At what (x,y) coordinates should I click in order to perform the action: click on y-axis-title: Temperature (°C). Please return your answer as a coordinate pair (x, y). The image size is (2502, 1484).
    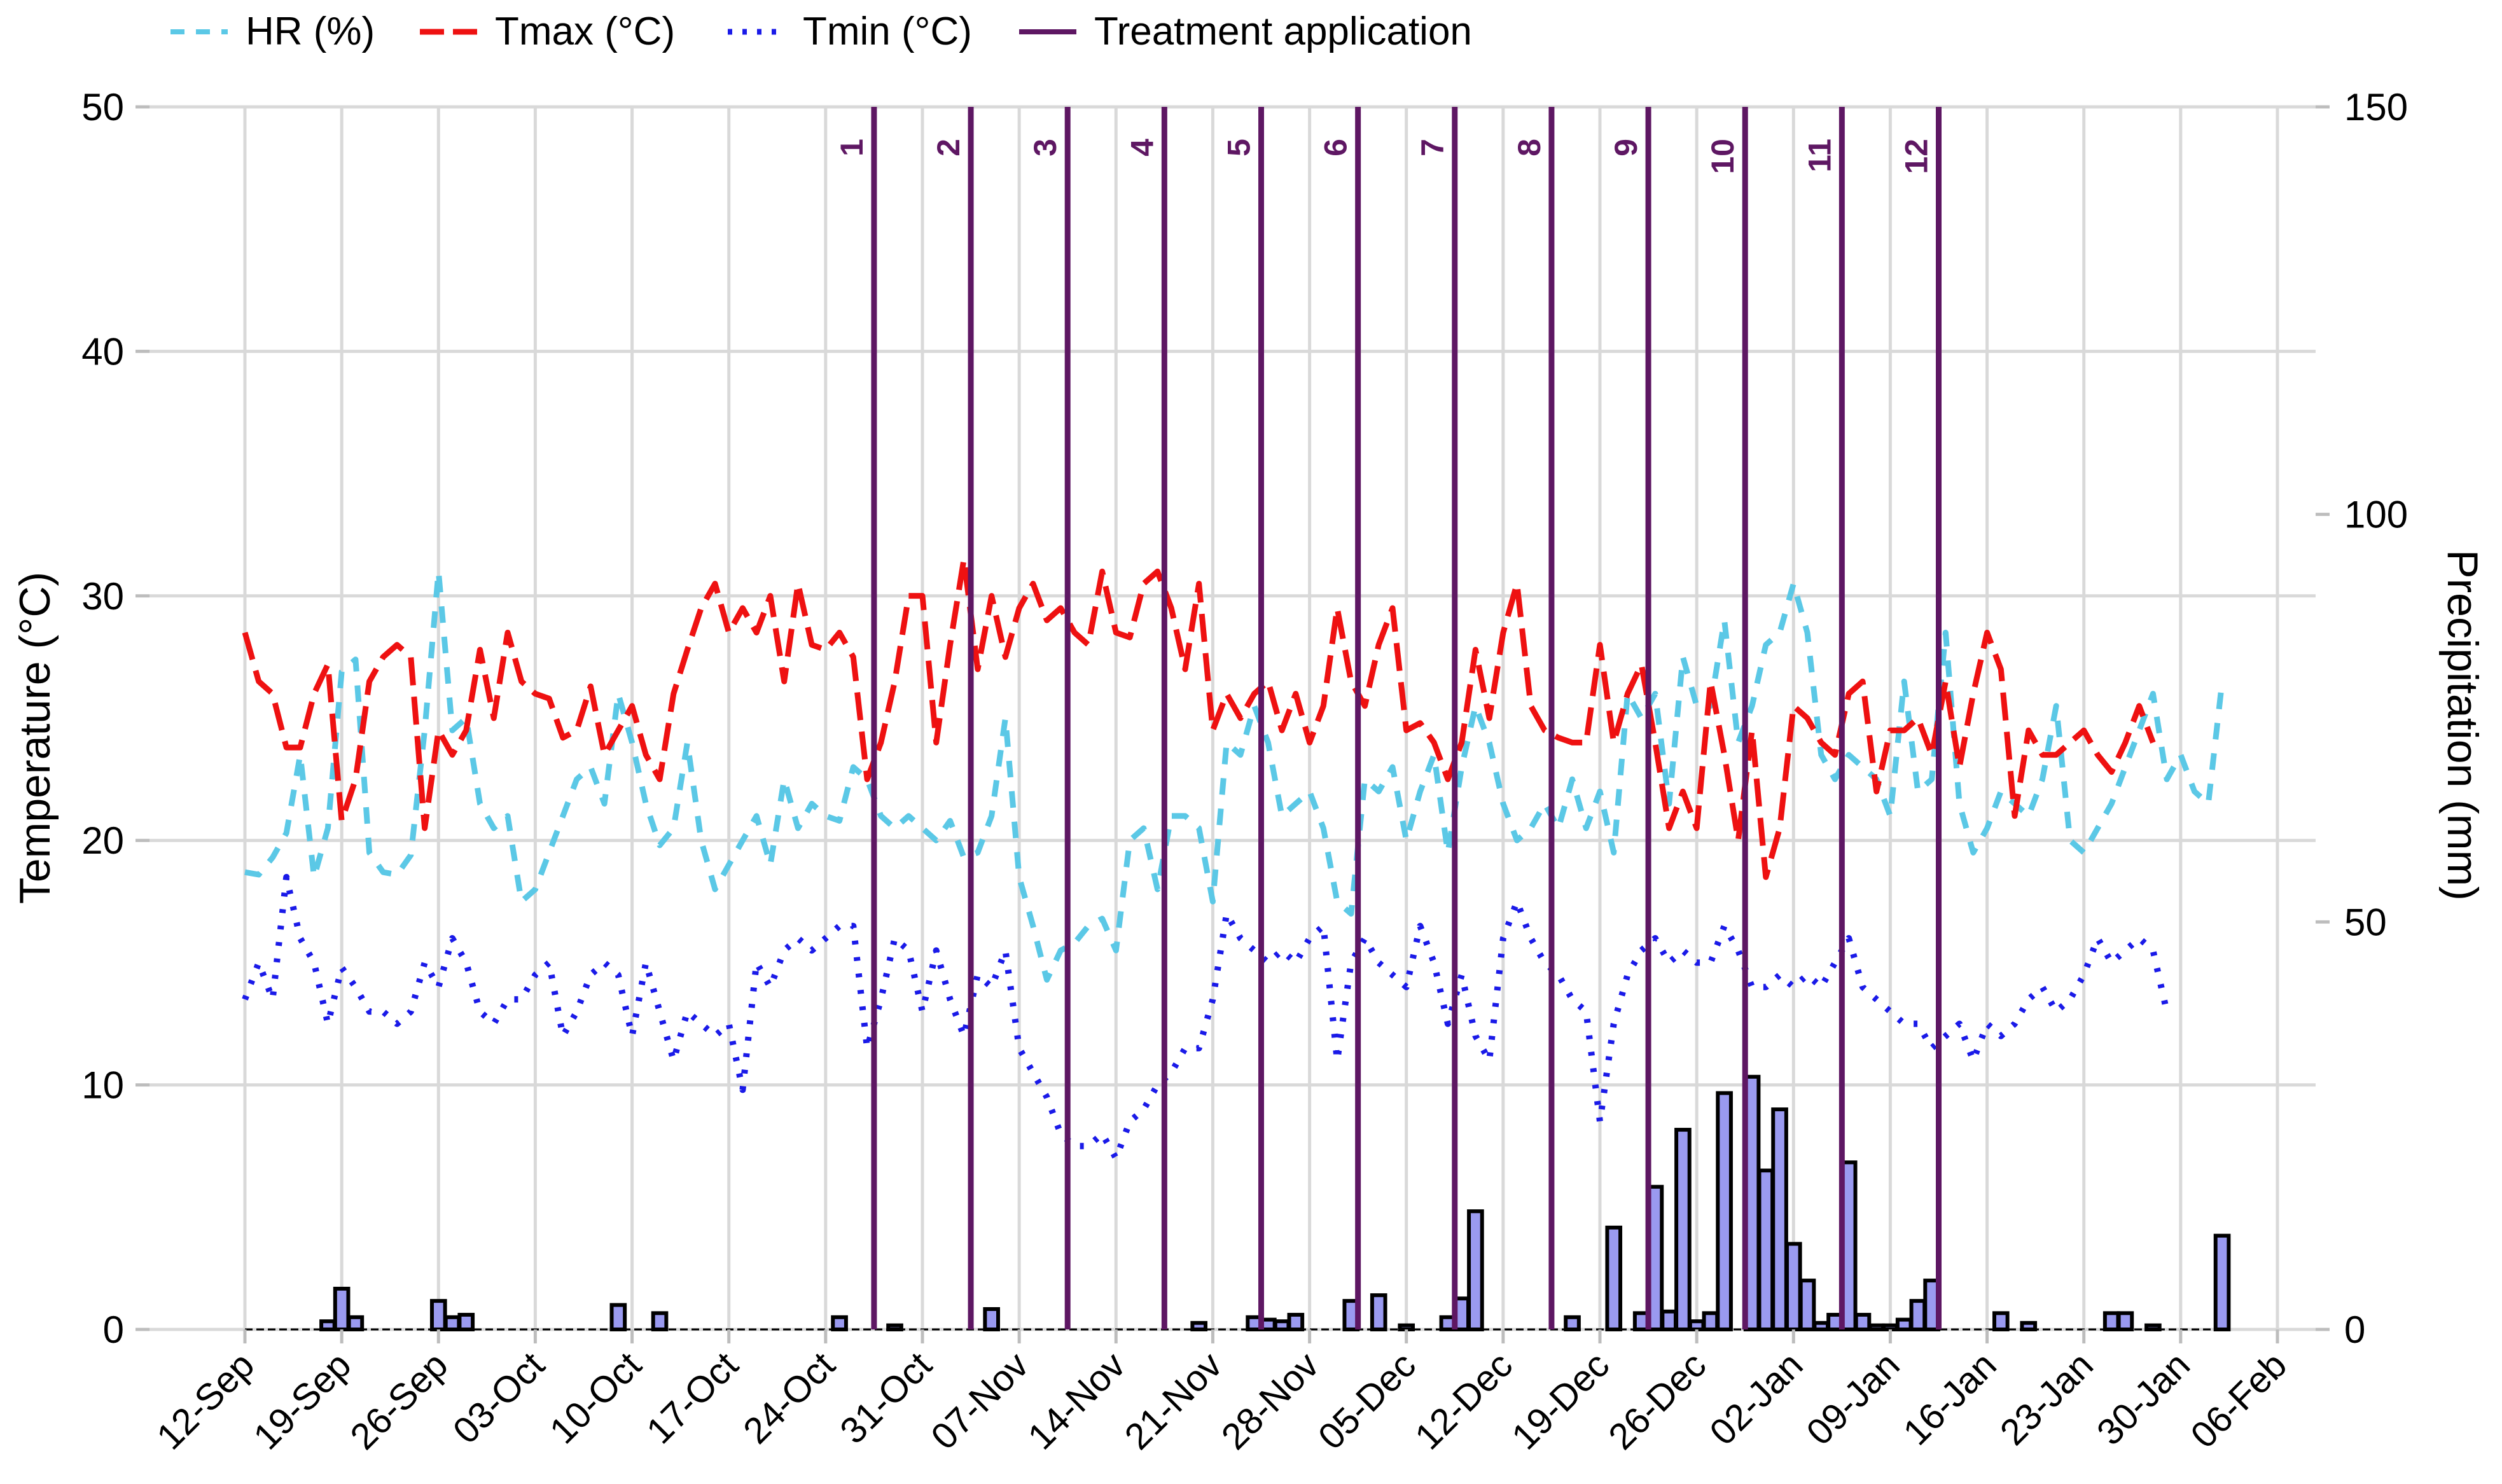
    Looking at the image, I should click on (35, 738).